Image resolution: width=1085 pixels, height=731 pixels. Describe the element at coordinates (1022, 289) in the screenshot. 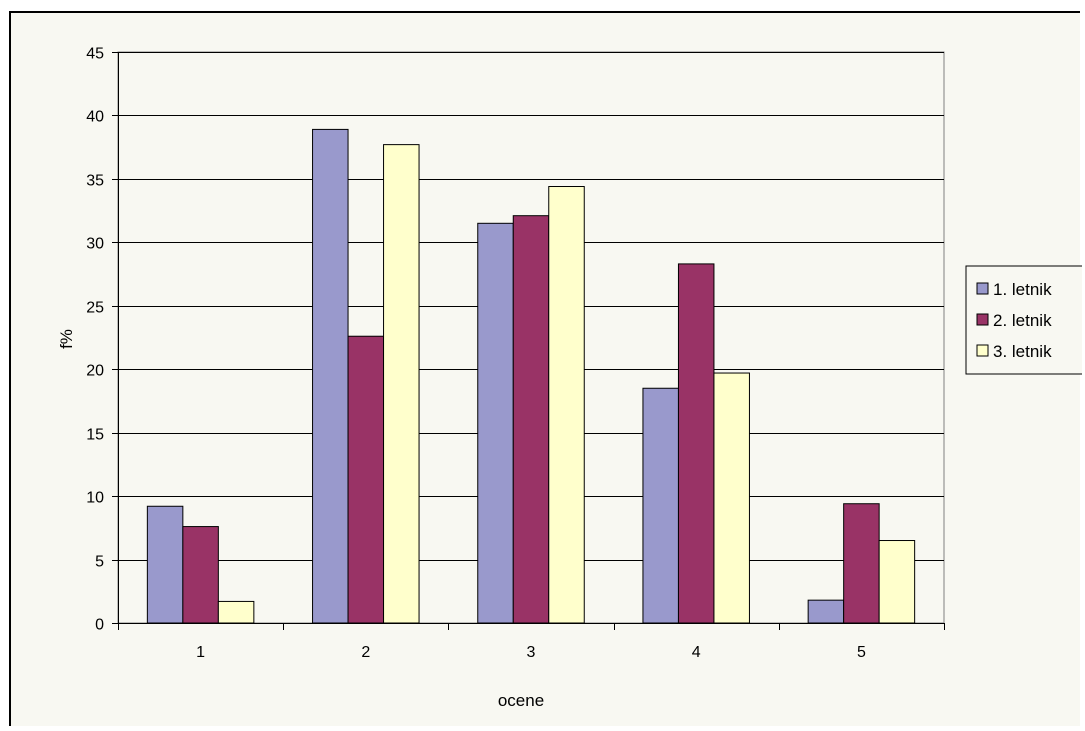

I see `legend-label: 1. letnik` at that location.